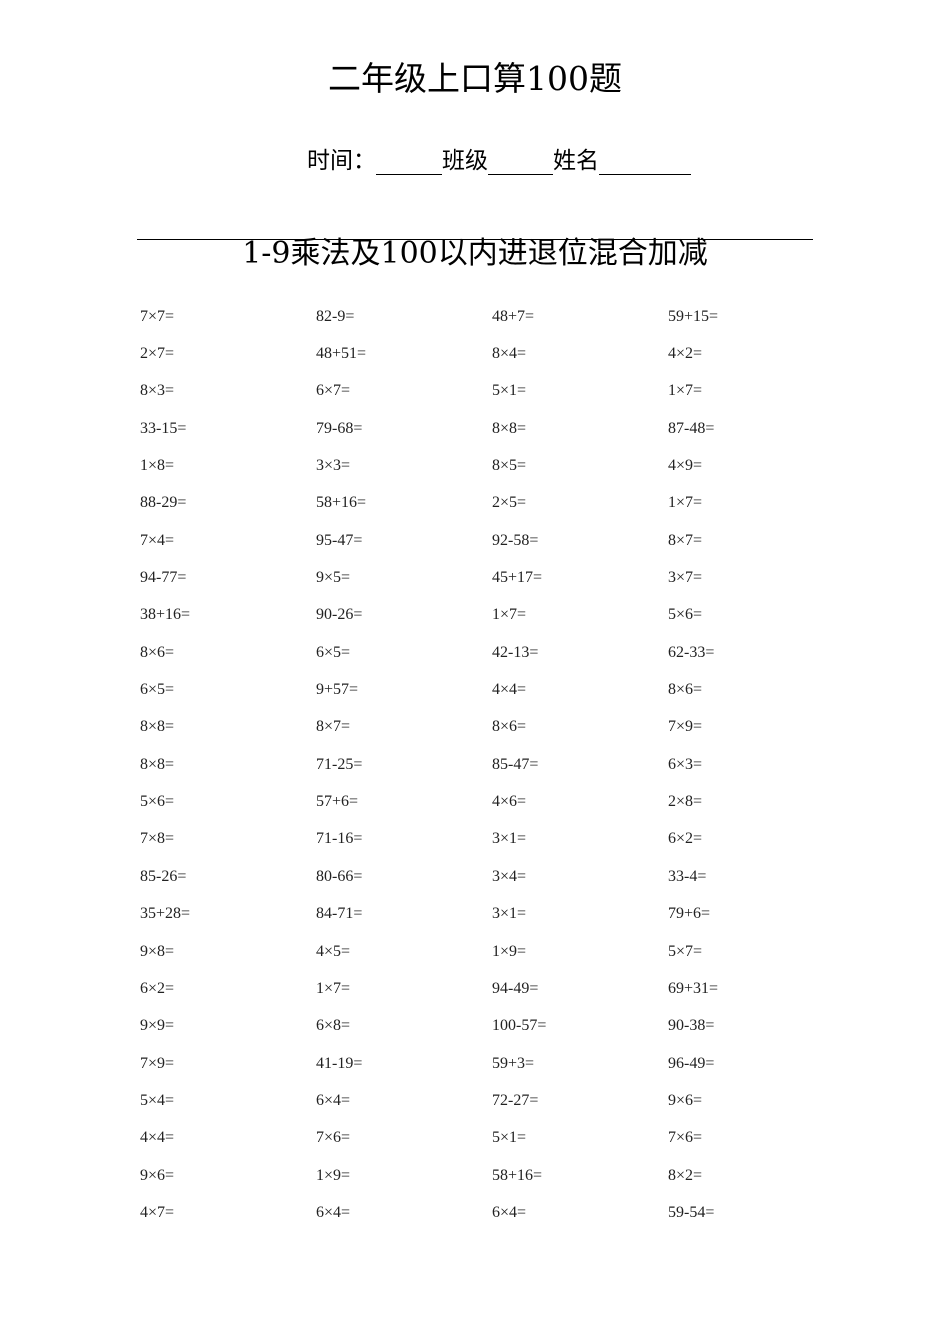  What do you see at coordinates (163, 503) in the screenshot?
I see `problem-item: 88-29=` at bounding box center [163, 503].